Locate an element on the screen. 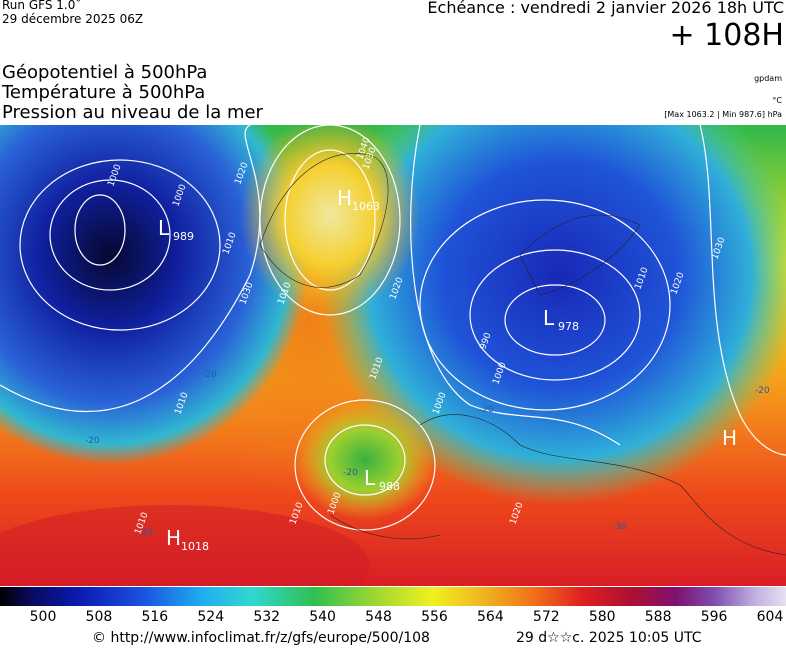 This screenshot has height=648, width=786. center-value: 978 is located at coordinates (568, 326).